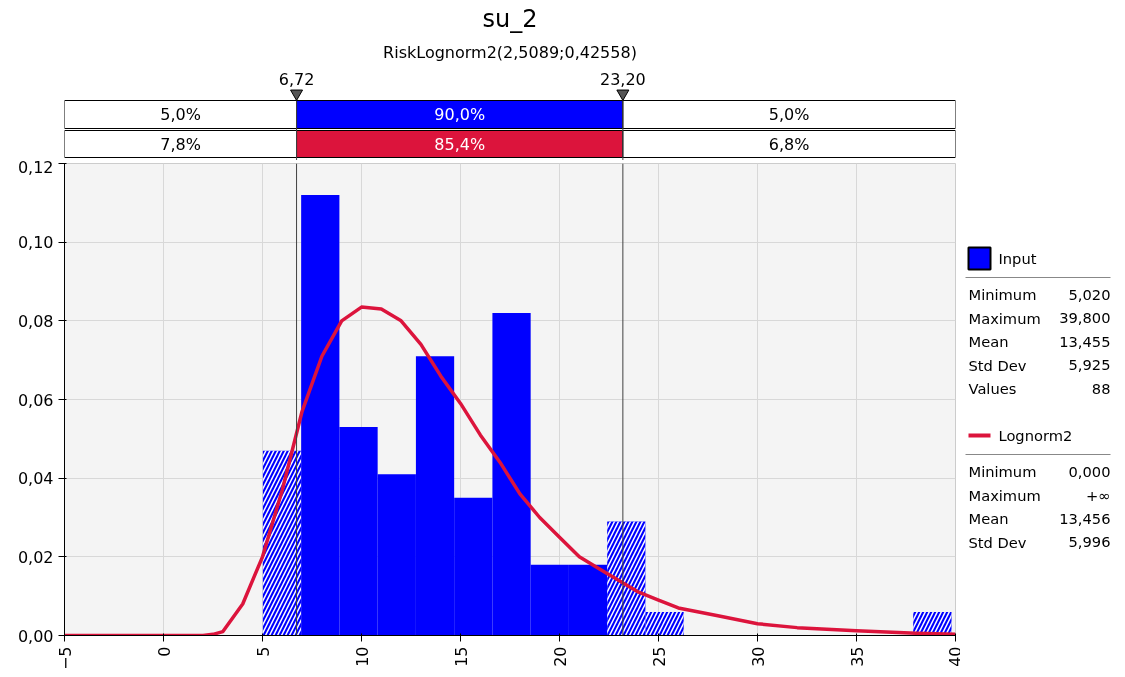 The height and width of the screenshot is (677, 1125). What do you see at coordinates (1039, 495) in the screenshot?
I see `text: Maximum +∞` at bounding box center [1039, 495].